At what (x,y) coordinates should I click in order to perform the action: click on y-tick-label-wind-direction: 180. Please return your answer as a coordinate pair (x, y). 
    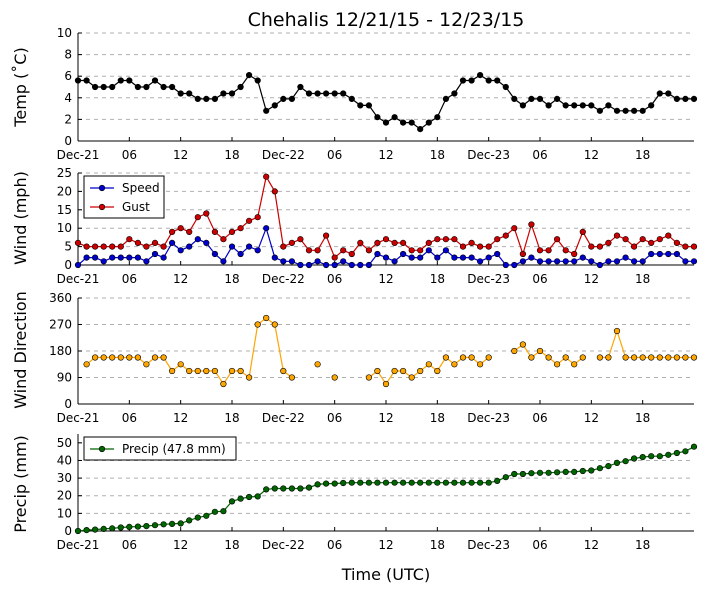
    Looking at the image, I should click on (60, 351).